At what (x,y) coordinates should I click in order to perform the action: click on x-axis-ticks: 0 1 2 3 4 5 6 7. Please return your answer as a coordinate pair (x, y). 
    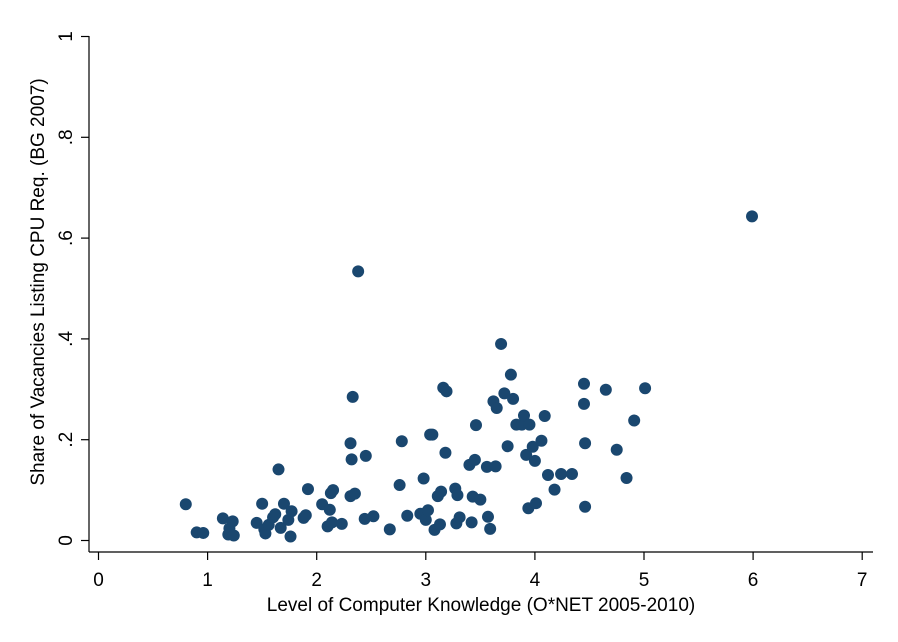
    Looking at the image, I should click on (480, 571).